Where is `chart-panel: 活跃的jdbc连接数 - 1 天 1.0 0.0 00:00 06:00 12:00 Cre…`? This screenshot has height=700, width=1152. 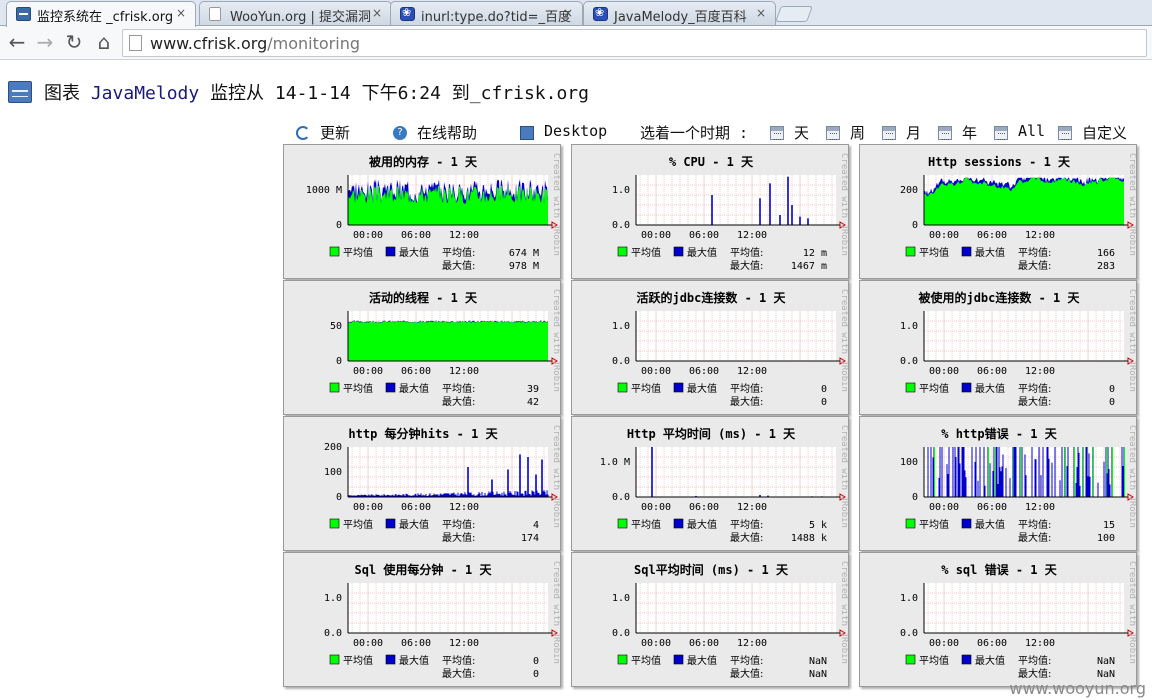
chart-panel: 活跃的jdbc连接数 - 1 天 1.0 0.0 00:00 06:00 12:00 Cre… is located at coordinates (710, 347).